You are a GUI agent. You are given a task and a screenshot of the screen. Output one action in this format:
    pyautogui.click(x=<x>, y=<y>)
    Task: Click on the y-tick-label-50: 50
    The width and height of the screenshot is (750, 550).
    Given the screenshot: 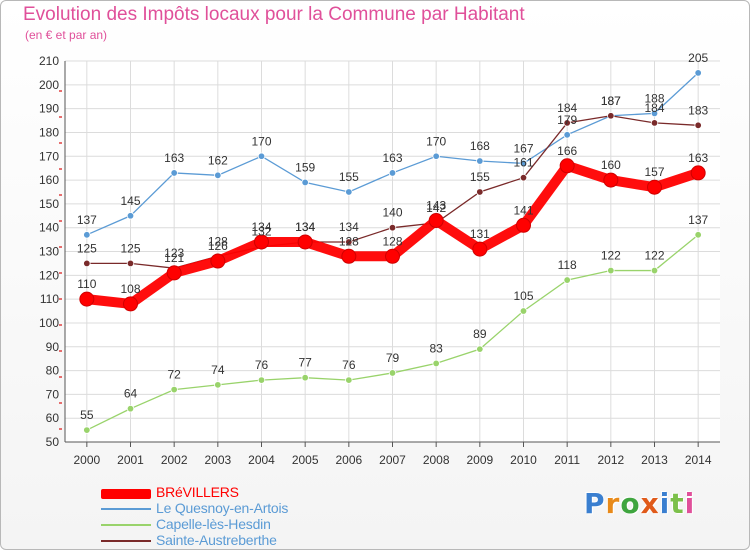 What is the action you would take?
    pyautogui.click(x=53, y=442)
    